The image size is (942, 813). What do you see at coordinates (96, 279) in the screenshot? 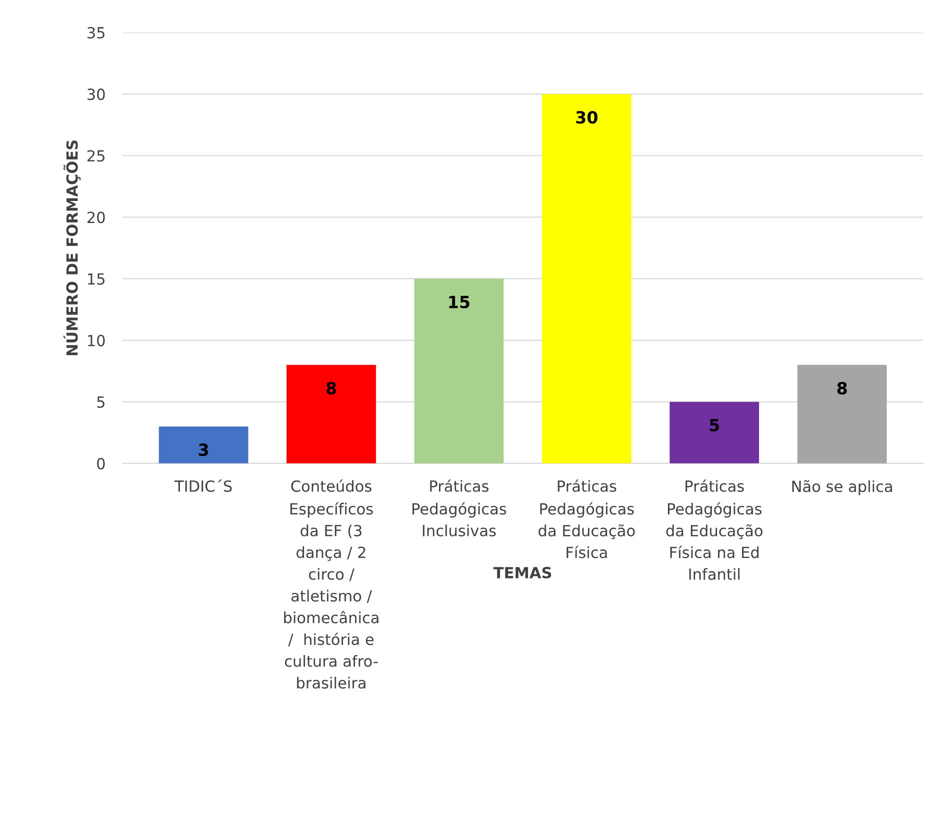
I see `y-tick-label: 15` at bounding box center [96, 279].